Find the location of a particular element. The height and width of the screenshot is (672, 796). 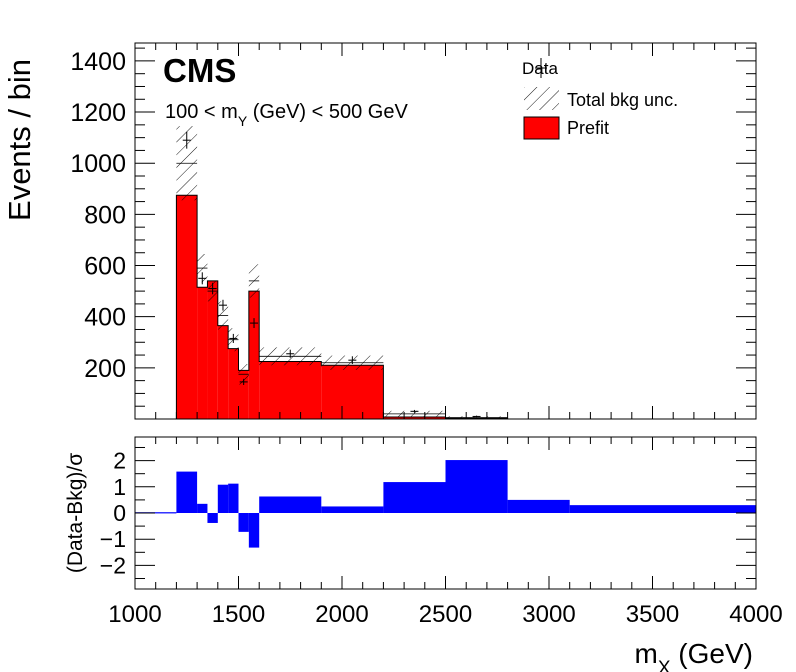

cms-label: CMS is located at coordinates (199, 70).